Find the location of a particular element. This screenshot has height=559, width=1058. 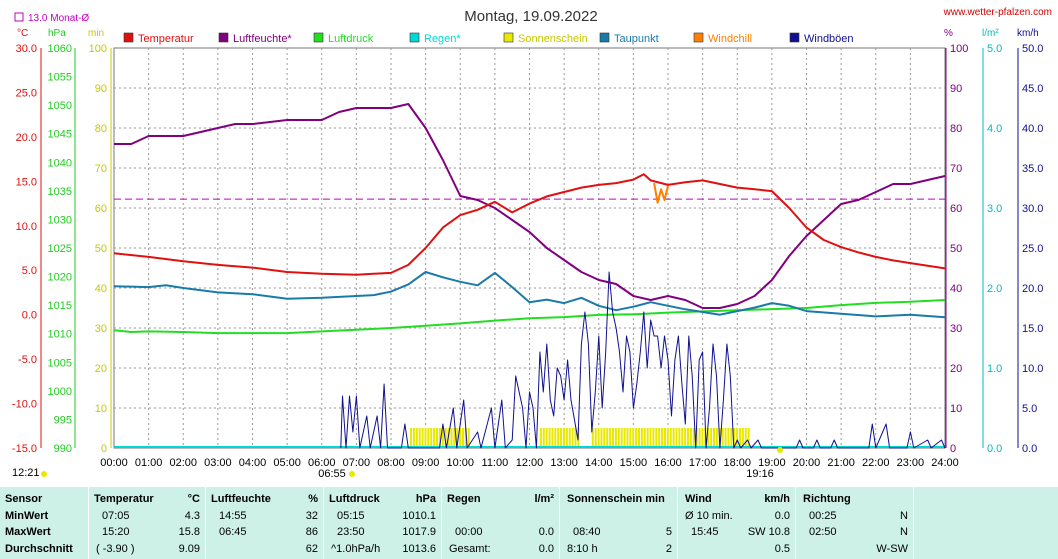

y-tick-label-temperature_c: 10.0 is located at coordinates (26, 227).